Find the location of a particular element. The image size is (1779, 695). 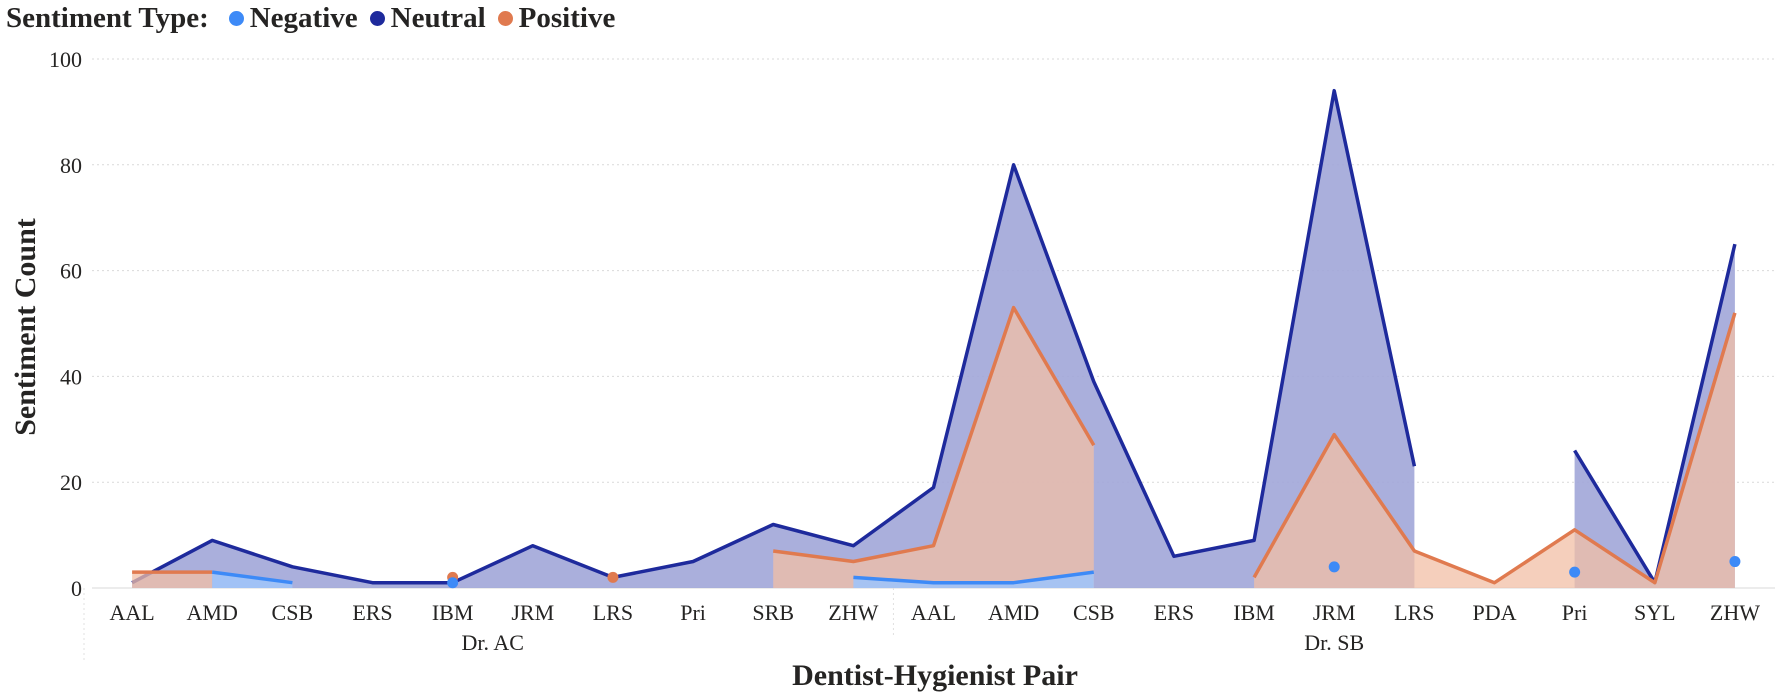

y-tick-label-0: 0 is located at coordinates (76, 588).